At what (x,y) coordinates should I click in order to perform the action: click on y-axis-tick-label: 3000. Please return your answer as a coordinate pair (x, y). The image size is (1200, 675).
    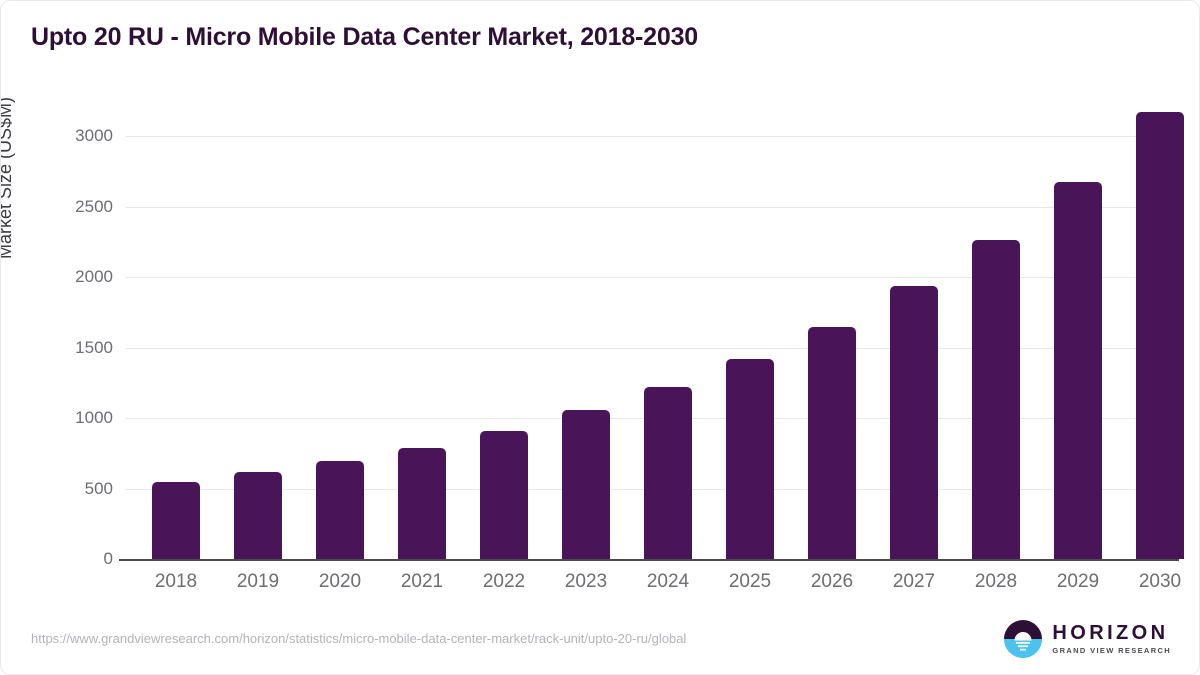
    Looking at the image, I should click on (94, 135).